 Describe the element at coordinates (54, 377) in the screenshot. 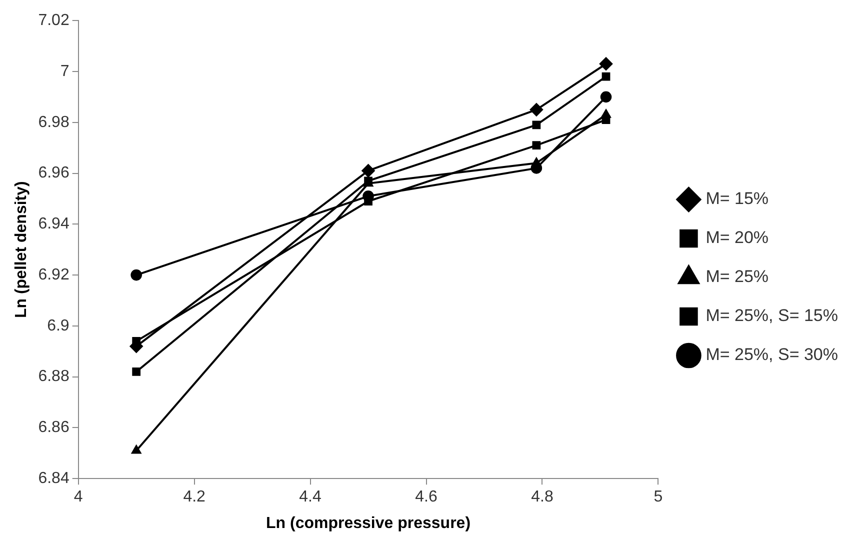

I see `y-tick-label: 6.88` at that location.